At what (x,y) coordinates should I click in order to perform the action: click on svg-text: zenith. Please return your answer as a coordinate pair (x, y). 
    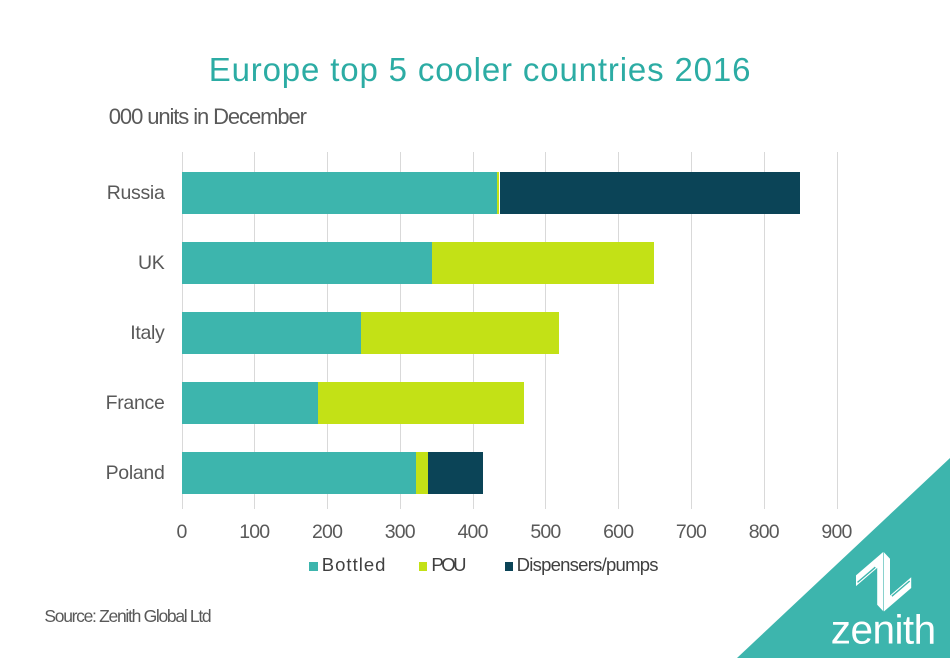
    Looking at the image, I should click on (883, 630).